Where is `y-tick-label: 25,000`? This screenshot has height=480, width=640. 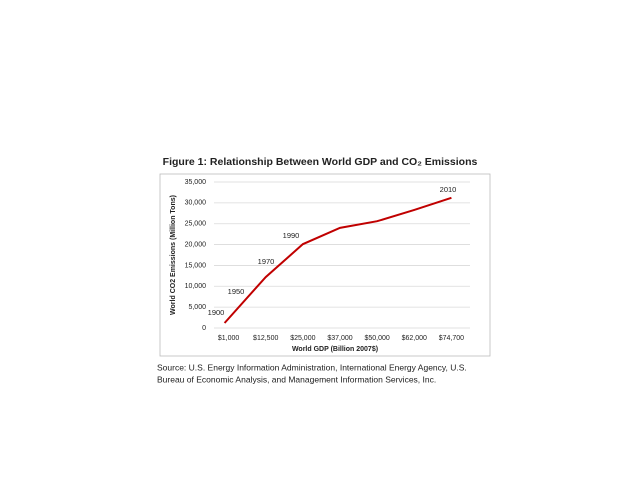
y-tick-label: 25,000 is located at coordinates (196, 224).